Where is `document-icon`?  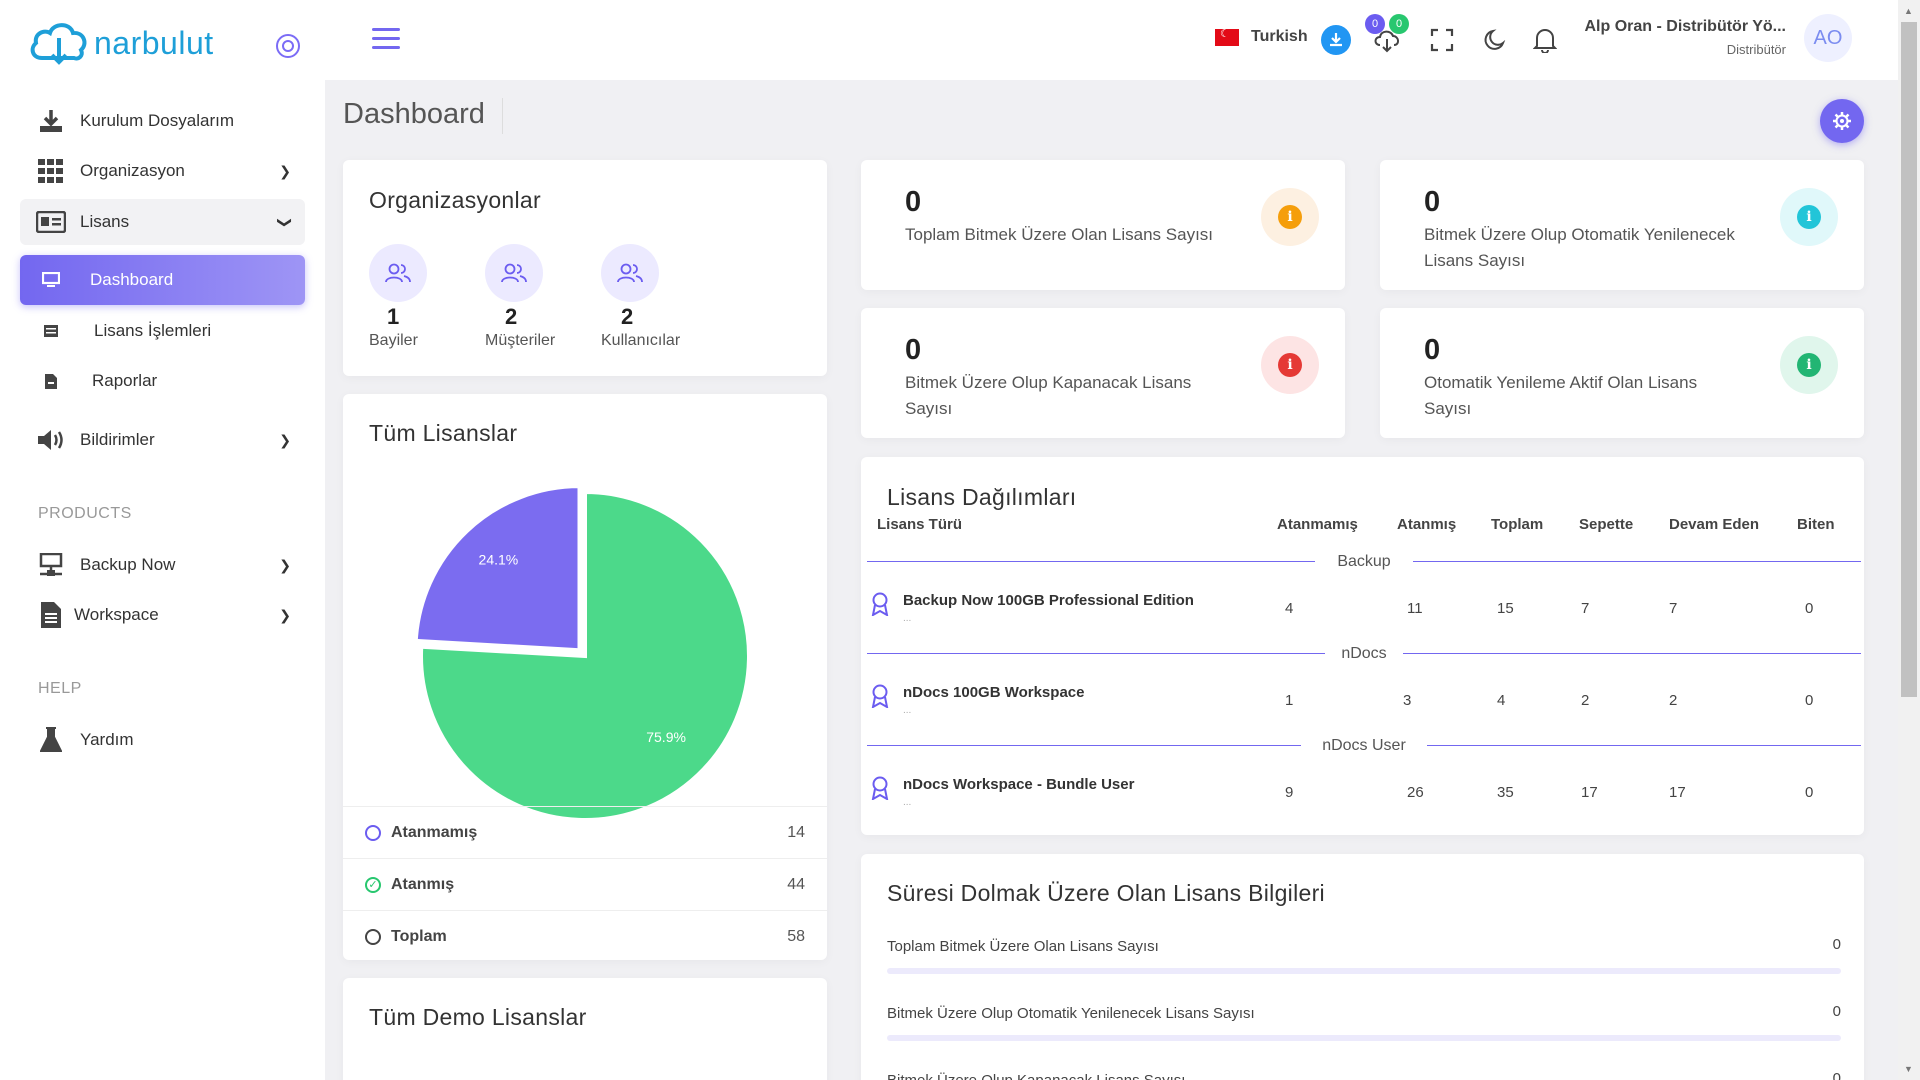 document-icon is located at coordinates (51, 615).